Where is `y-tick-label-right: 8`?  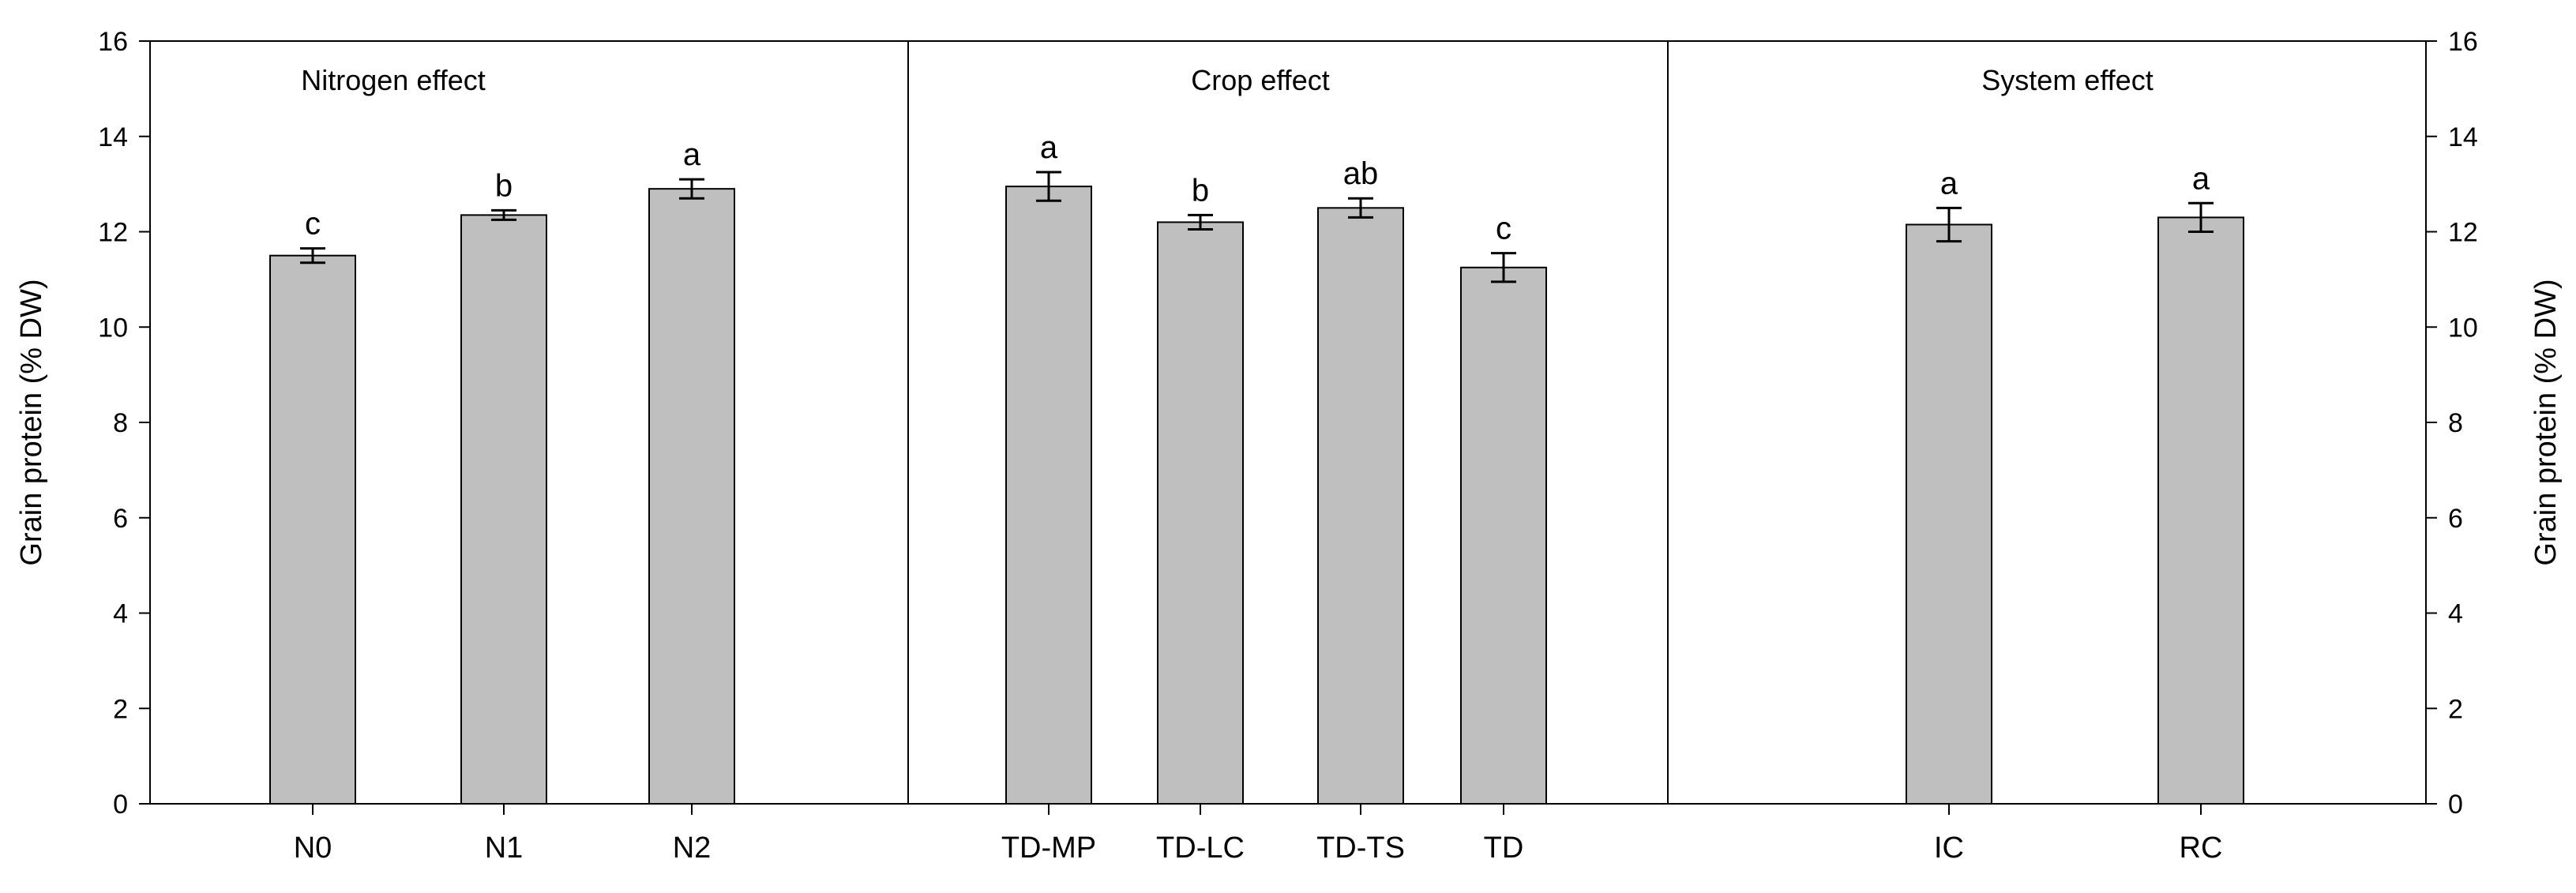
y-tick-label-right: 8 is located at coordinates (2455, 423).